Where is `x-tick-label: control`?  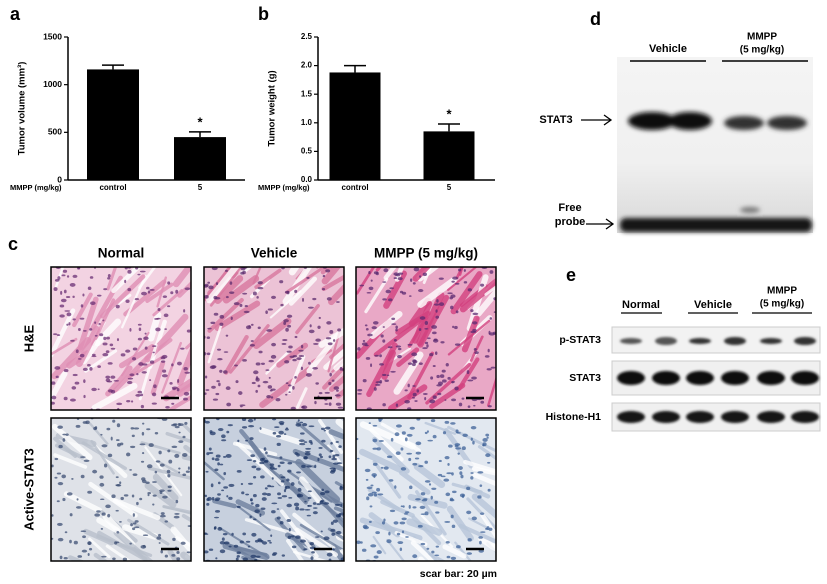
x-tick-label: control is located at coordinates (354, 187).